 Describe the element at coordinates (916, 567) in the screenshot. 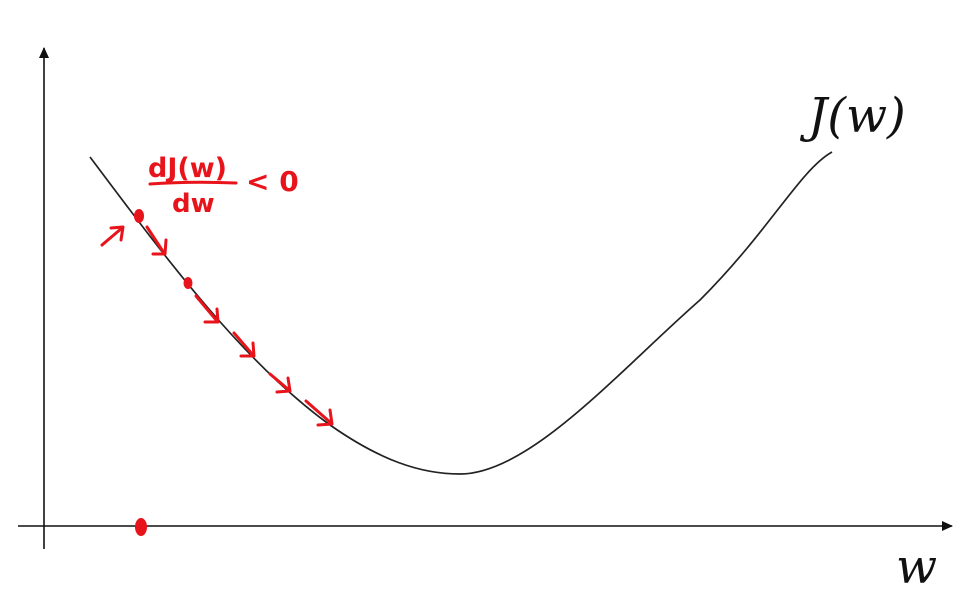

I see `x-axis-label: w` at that location.